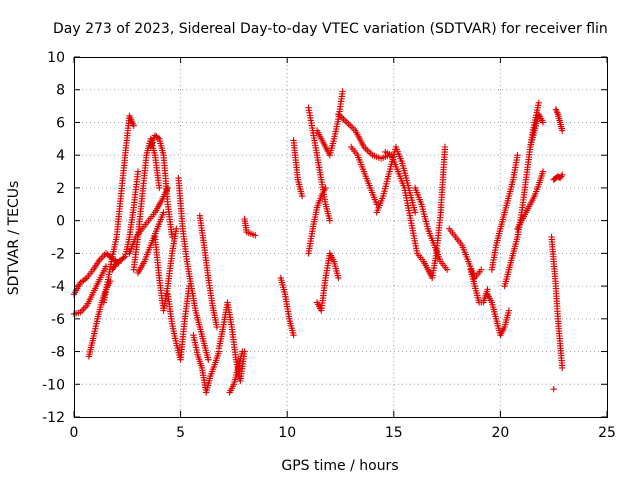  Describe the element at coordinates (60, 91) in the screenshot. I see `y-tick-label: 8` at that location.